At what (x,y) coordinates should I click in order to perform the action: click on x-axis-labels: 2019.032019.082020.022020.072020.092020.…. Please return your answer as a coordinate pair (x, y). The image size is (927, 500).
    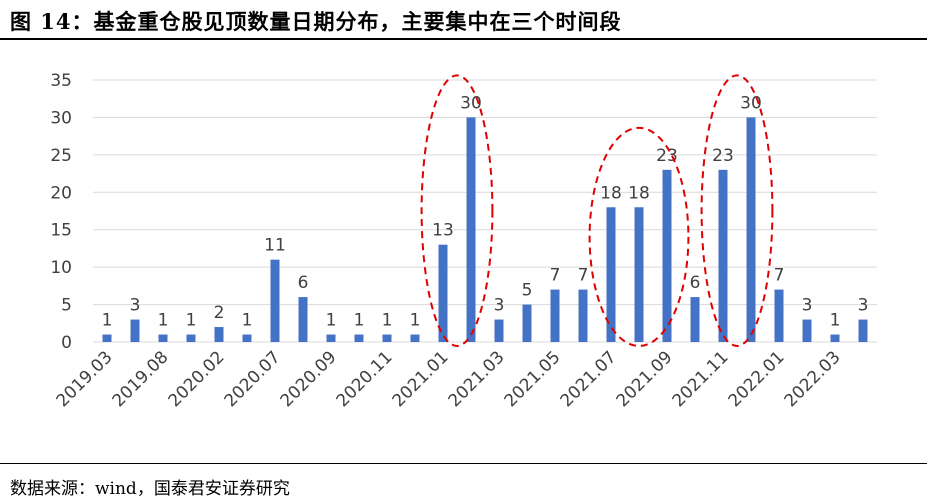
    Looking at the image, I should click on (449, 379).